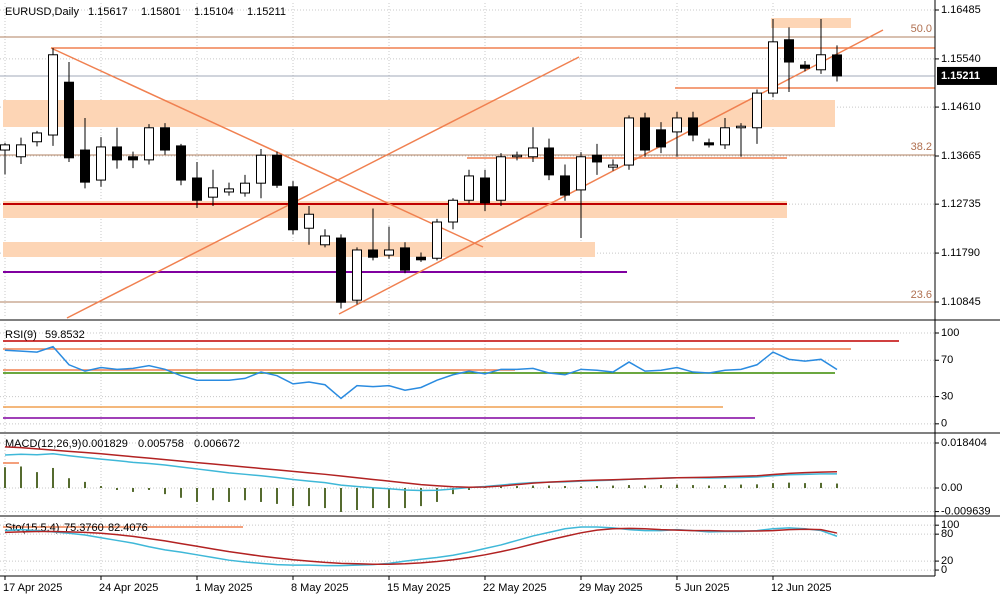 The image size is (1000, 600). I want to click on fib-label: 23.6, so click(921, 295).